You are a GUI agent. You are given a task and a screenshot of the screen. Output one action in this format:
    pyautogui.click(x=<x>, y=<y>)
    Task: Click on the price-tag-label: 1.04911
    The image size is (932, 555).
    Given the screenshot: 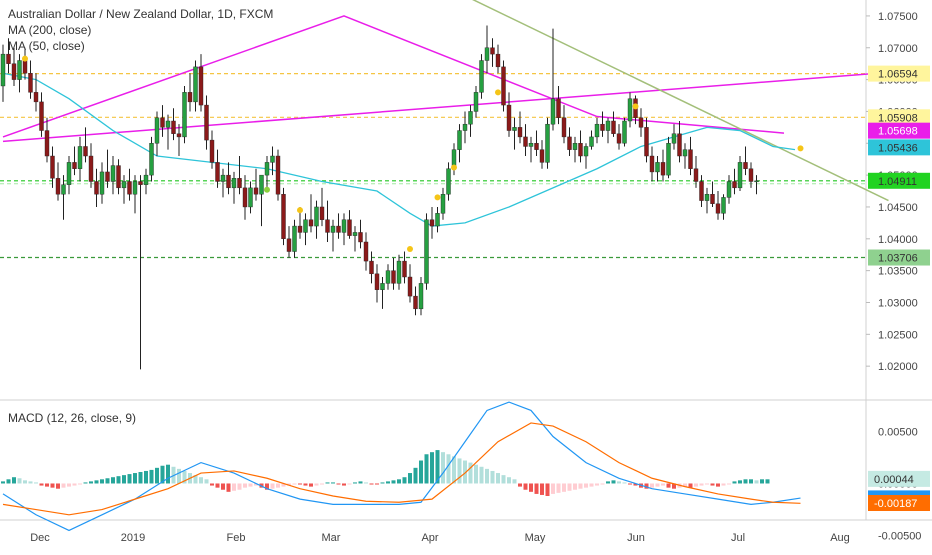 What is the action you would take?
    pyautogui.click(x=897, y=182)
    